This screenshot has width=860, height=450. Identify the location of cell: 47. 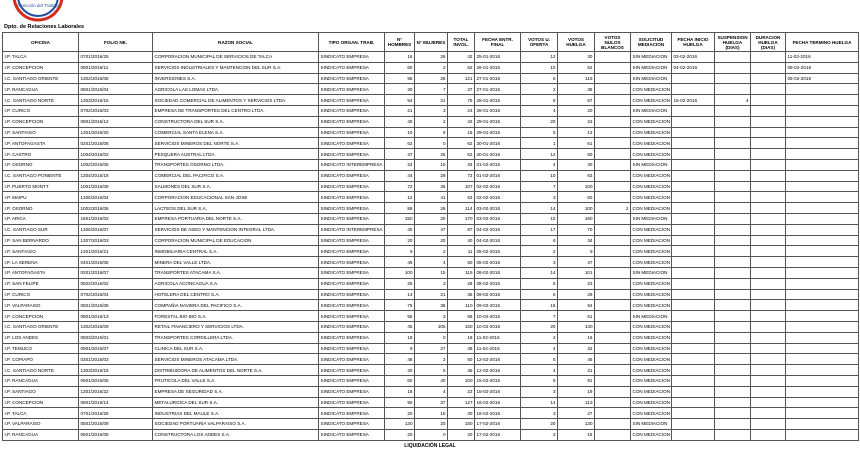
(576, 262).